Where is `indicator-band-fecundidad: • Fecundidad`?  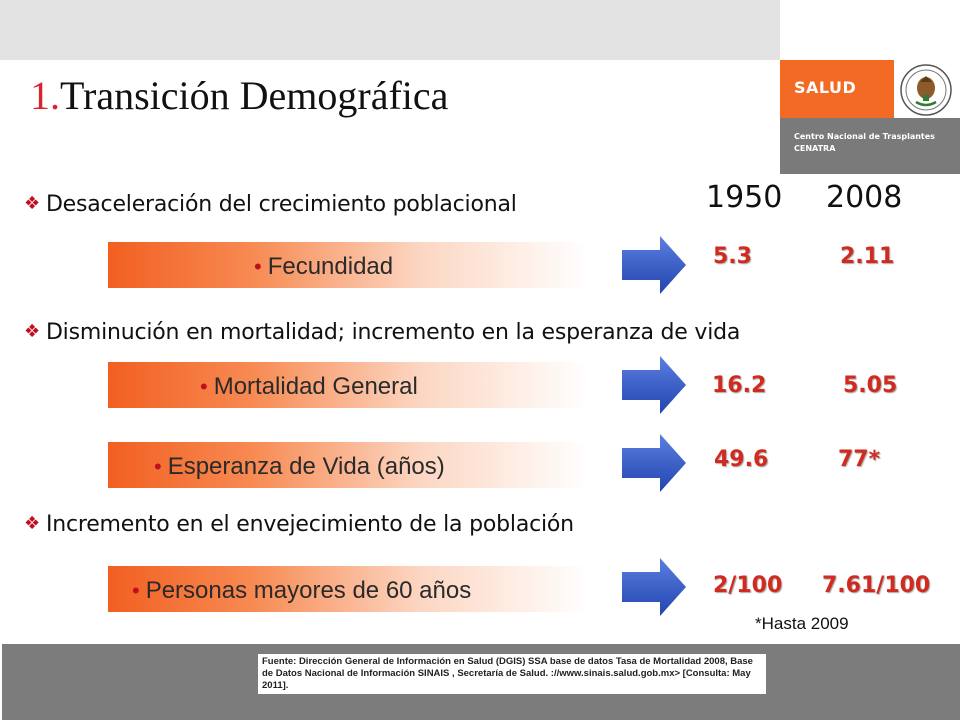 indicator-band-fecundidad: • Fecundidad is located at coordinates (348, 265).